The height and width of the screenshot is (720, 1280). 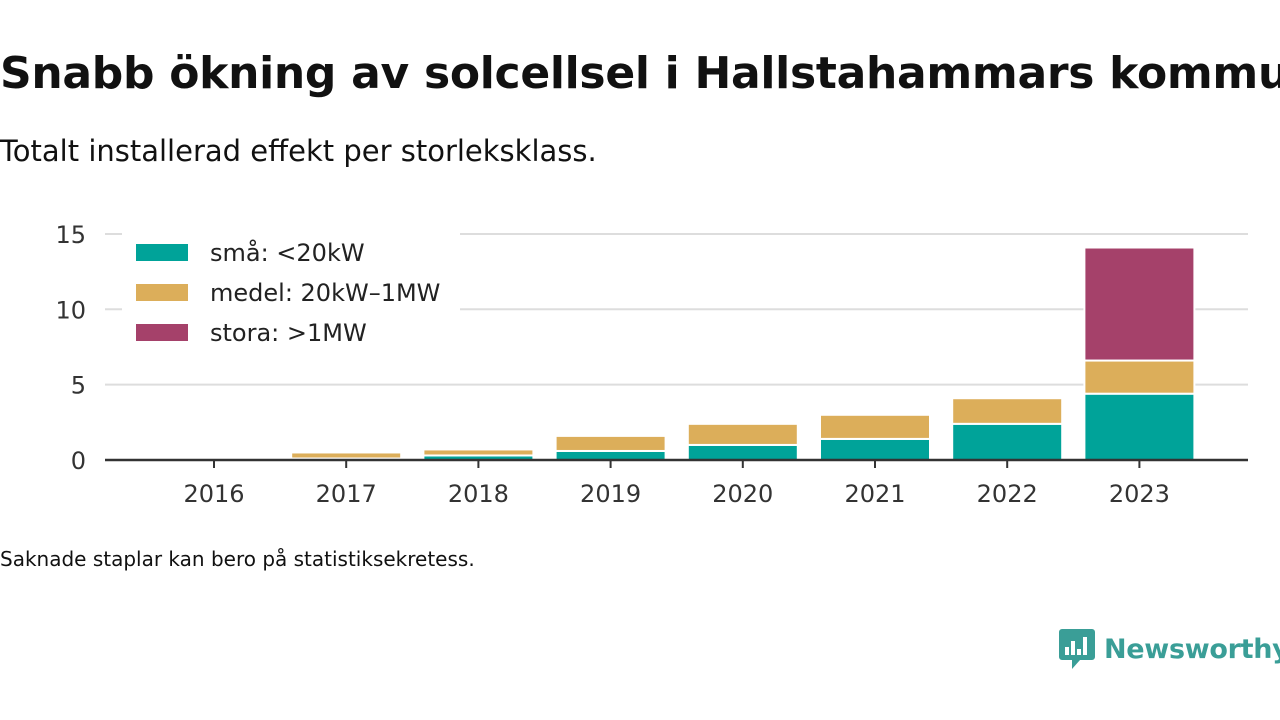 What do you see at coordinates (346, 494) in the screenshot?
I see `x-tick-label: 2017` at bounding box center [346, 494].